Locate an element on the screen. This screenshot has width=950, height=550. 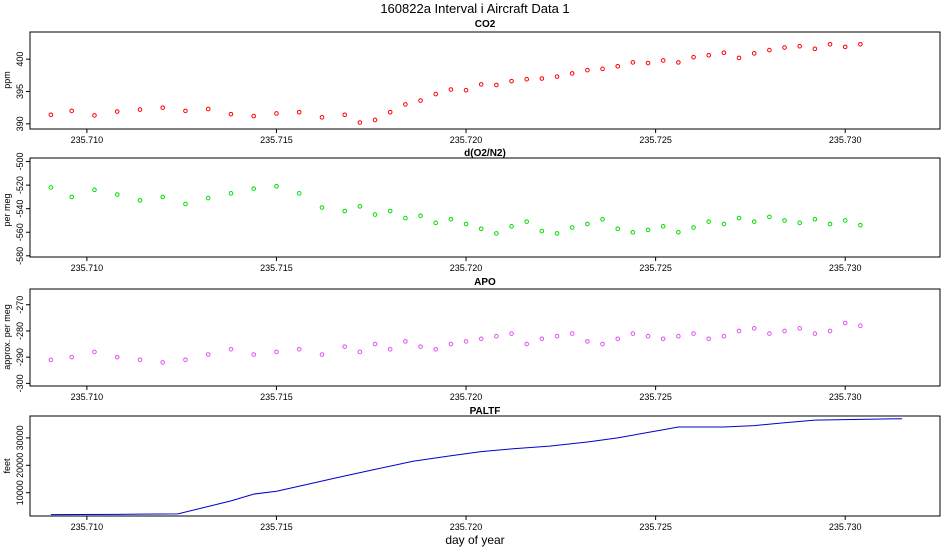
y-tick-label: -560 is located at coordinates (20, 232).